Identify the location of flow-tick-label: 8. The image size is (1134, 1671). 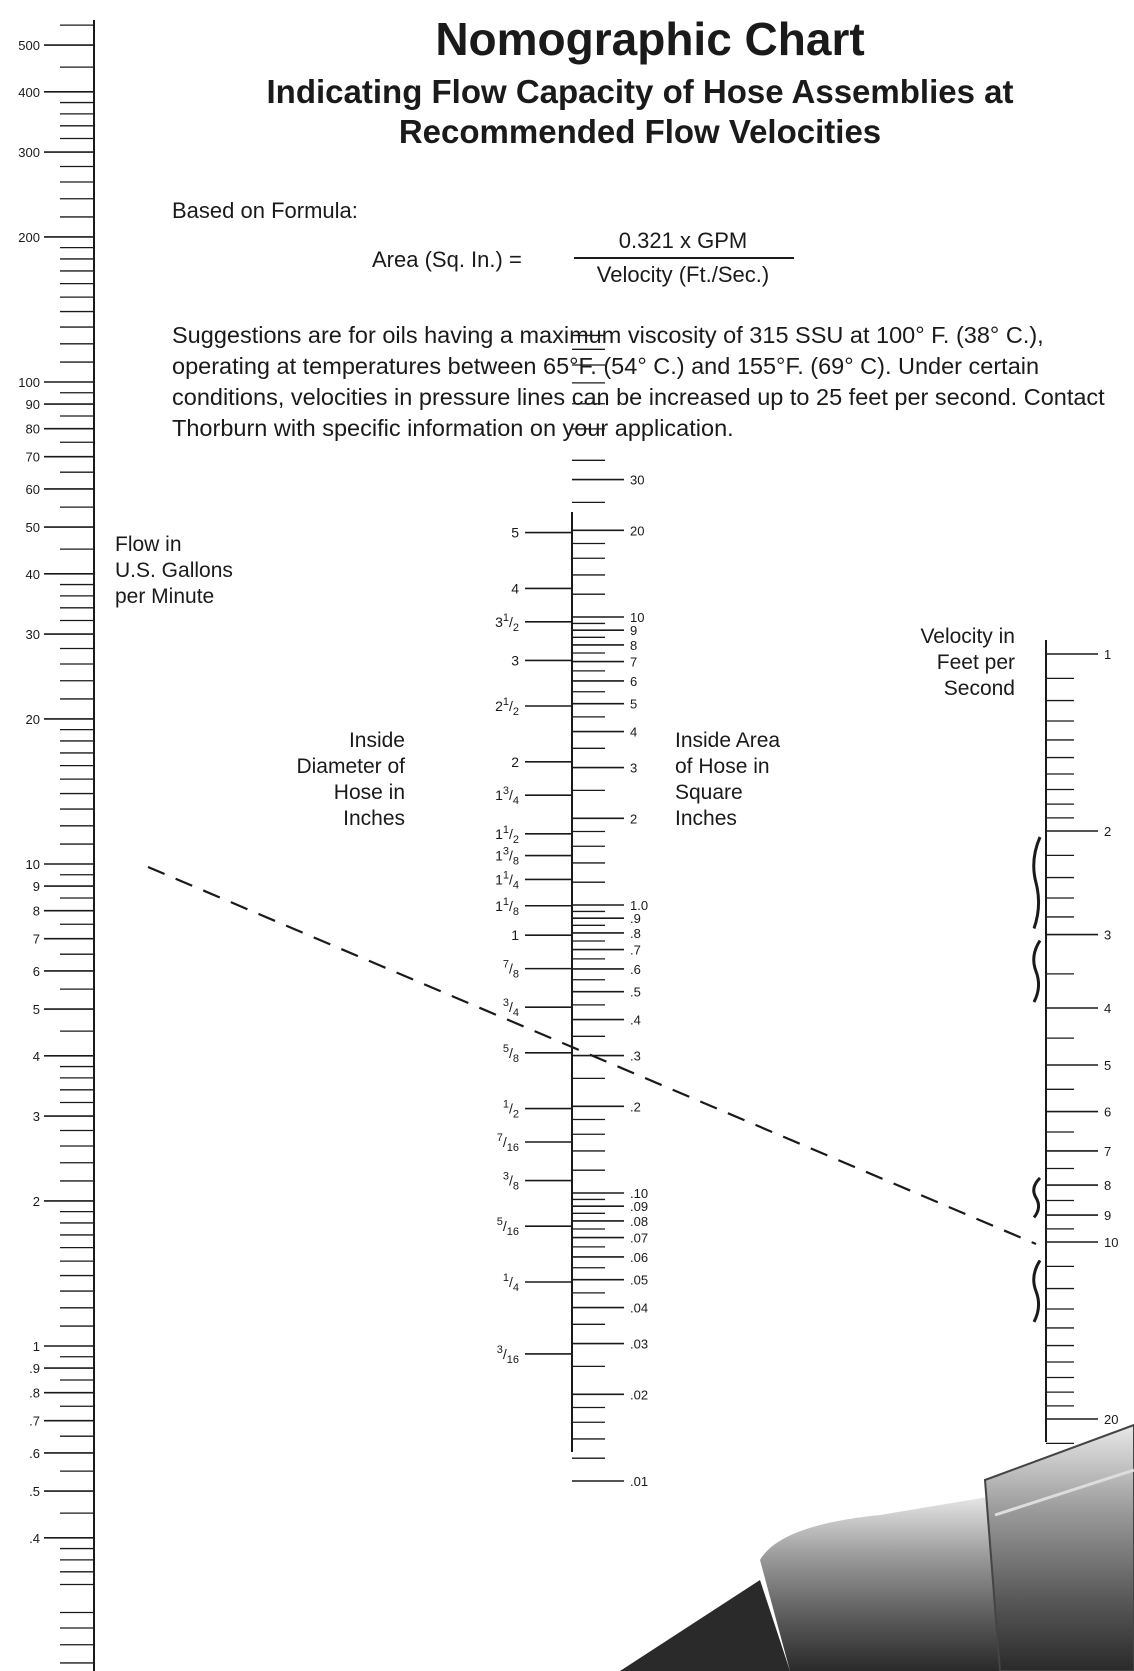
(36, 911).